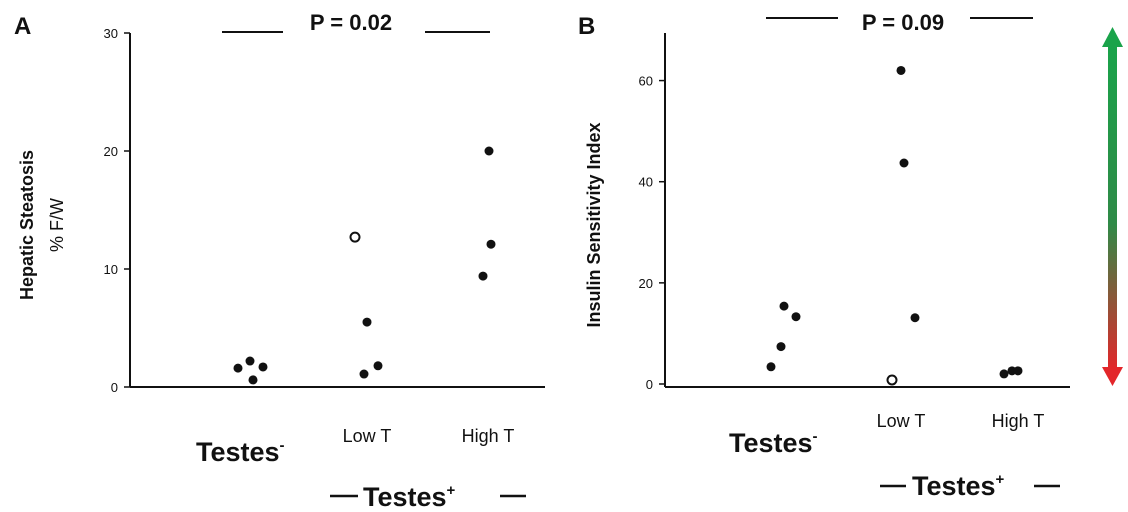  What do you see at coordinates (892, 380) in the screenshot?
I see `panel-b-data-point-open` at bounding box center [892, 380].